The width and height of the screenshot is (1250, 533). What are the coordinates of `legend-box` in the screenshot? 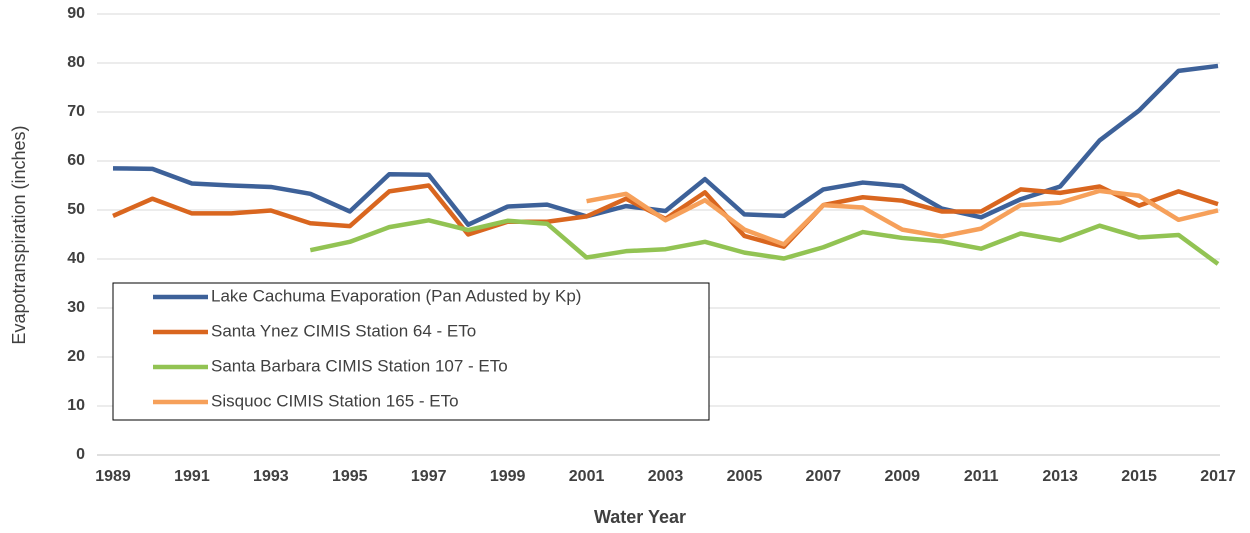 It's located at (411, 351).